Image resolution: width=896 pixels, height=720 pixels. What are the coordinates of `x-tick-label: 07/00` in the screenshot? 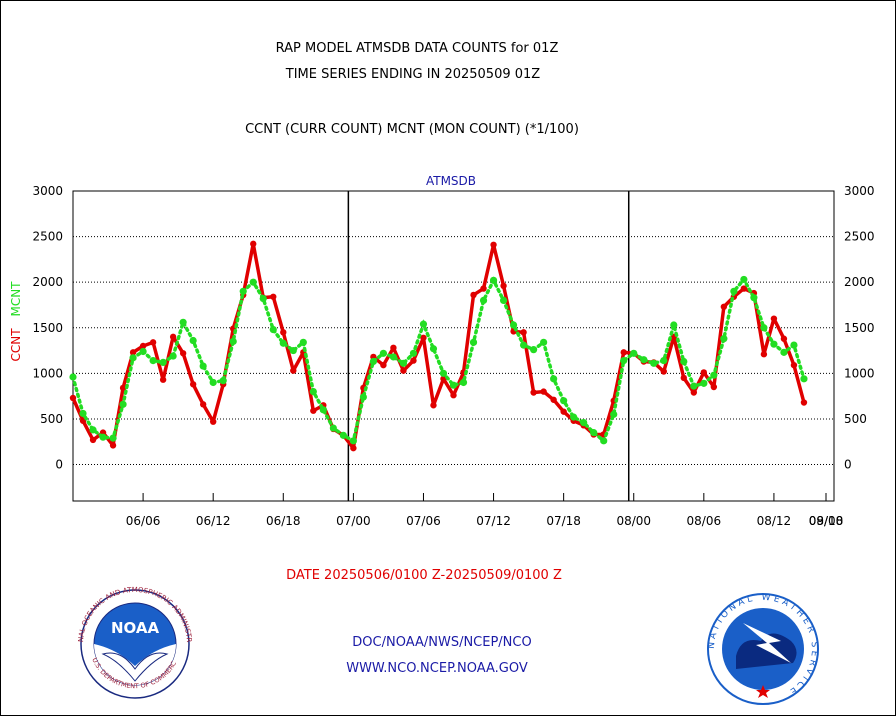 It's located at (353, 521).